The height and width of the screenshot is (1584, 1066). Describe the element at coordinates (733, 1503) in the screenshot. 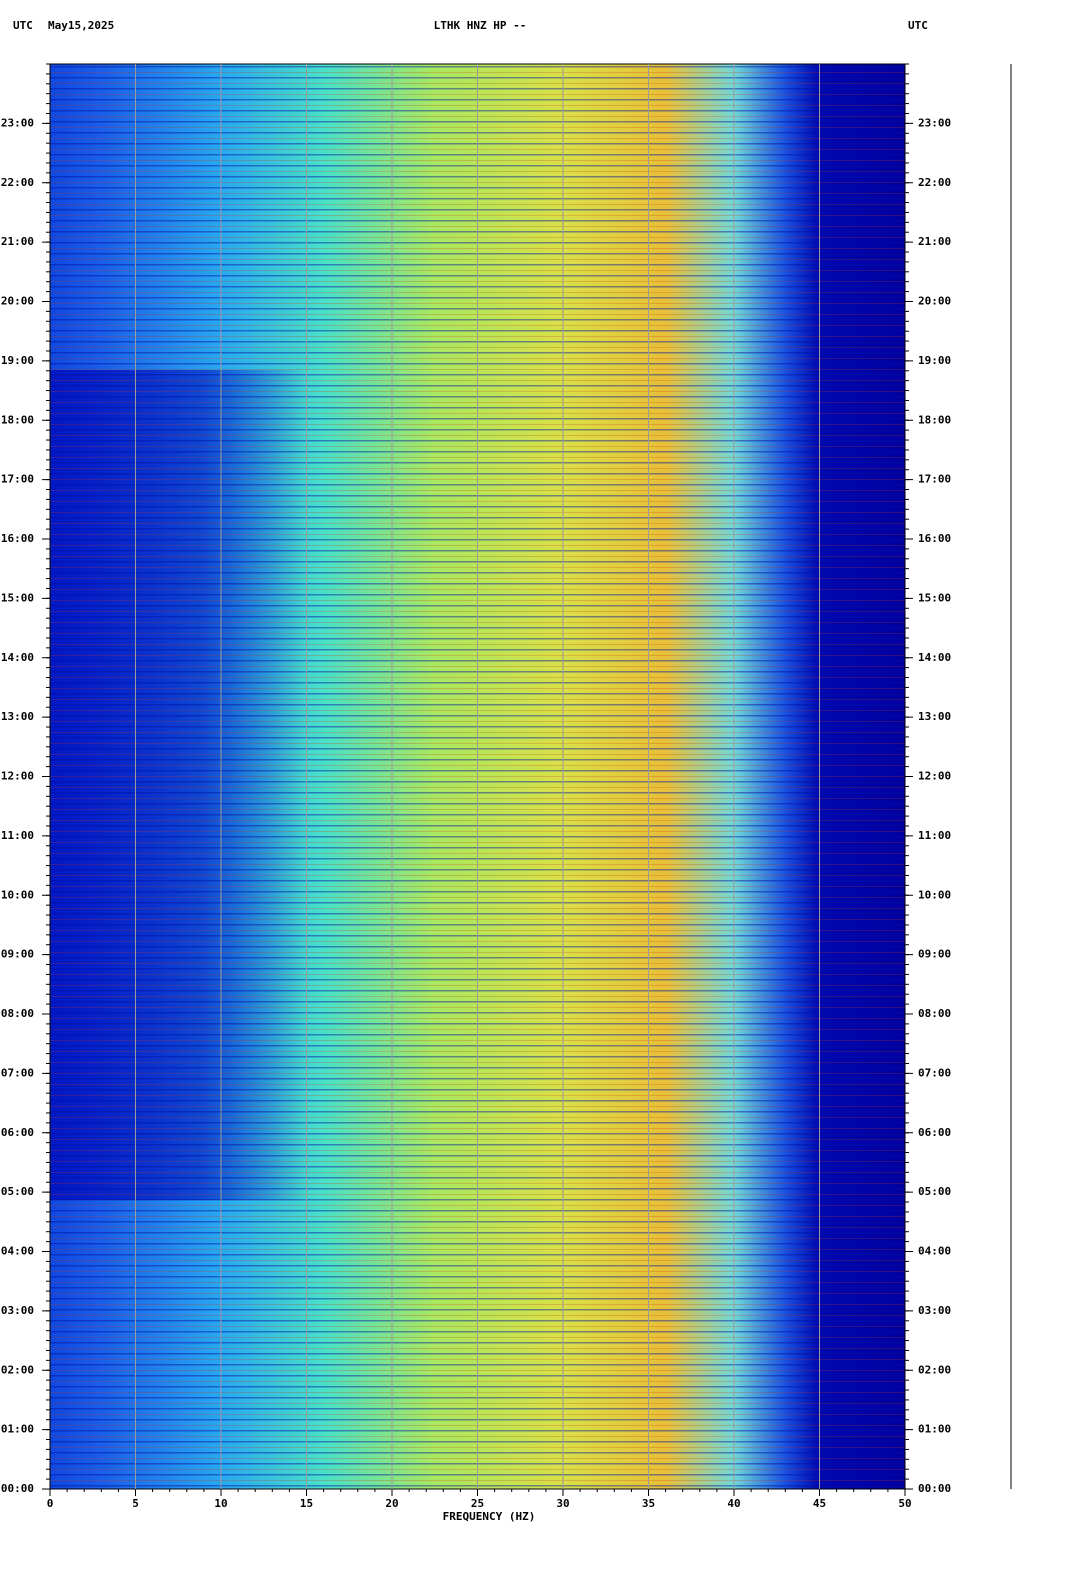

I see `x-tick-label: 40` at that location.